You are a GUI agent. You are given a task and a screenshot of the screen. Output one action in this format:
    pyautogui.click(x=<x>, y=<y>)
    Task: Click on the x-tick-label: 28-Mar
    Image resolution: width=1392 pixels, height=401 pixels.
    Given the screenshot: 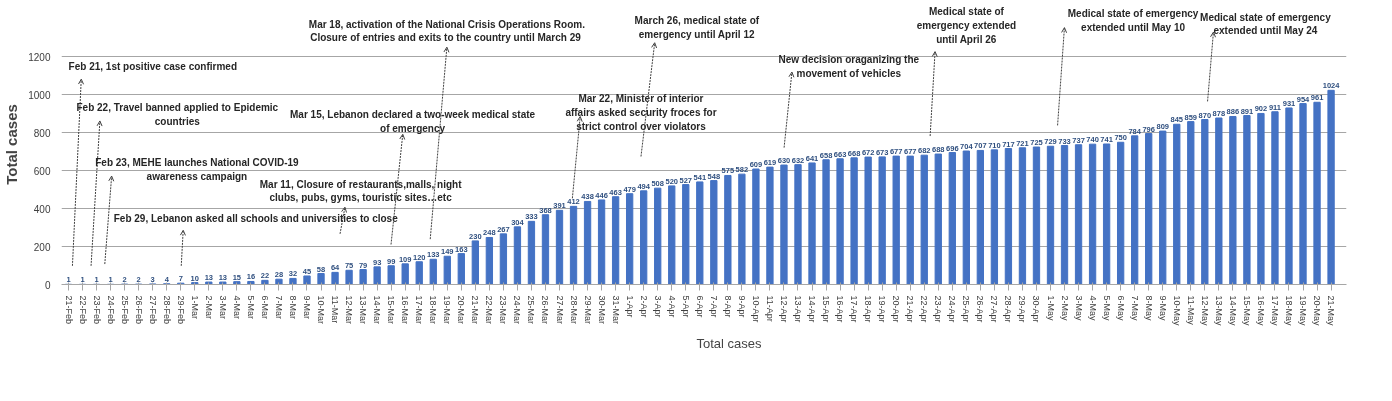 What is the action you would take?
    pyautogui.click(x=573, y=310)
    